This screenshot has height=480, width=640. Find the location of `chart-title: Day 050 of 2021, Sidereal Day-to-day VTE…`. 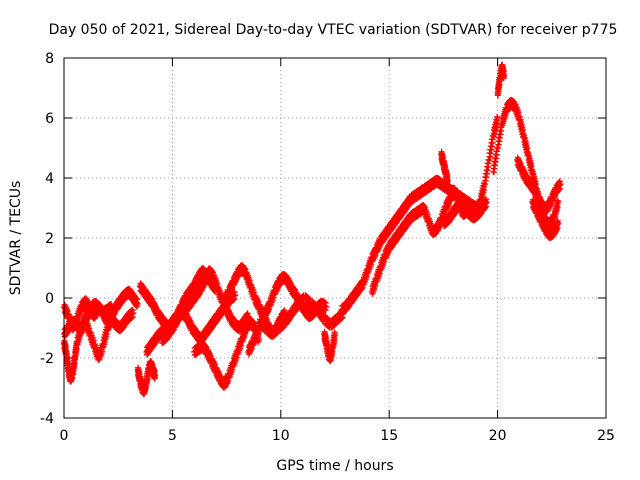

chart-title: Day 050 of 2021, Sidereal Day-to-day VTE… is located at coordinates (333, 30).